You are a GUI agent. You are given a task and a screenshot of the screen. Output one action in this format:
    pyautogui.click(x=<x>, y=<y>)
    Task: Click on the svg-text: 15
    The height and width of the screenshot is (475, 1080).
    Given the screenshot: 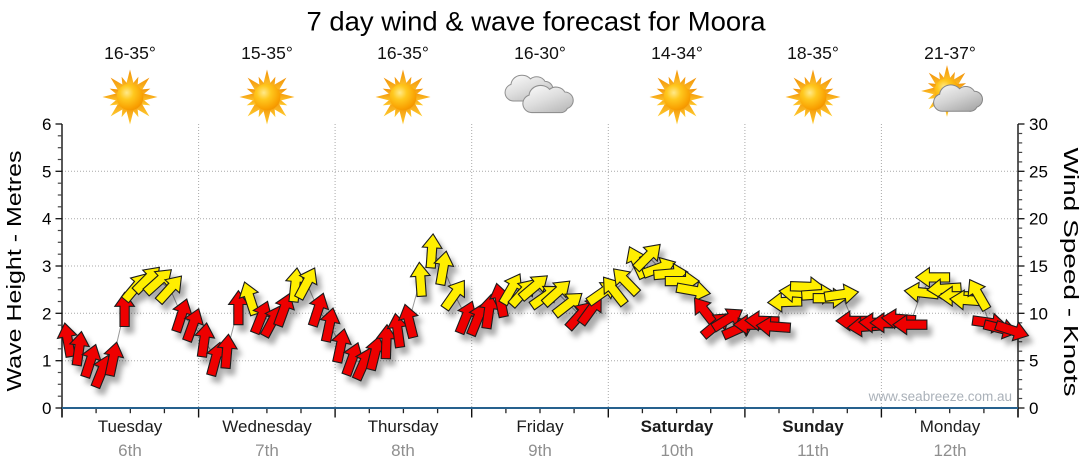 What is the action you would take?
    pyautogui.click(x=1038, y=266)
    